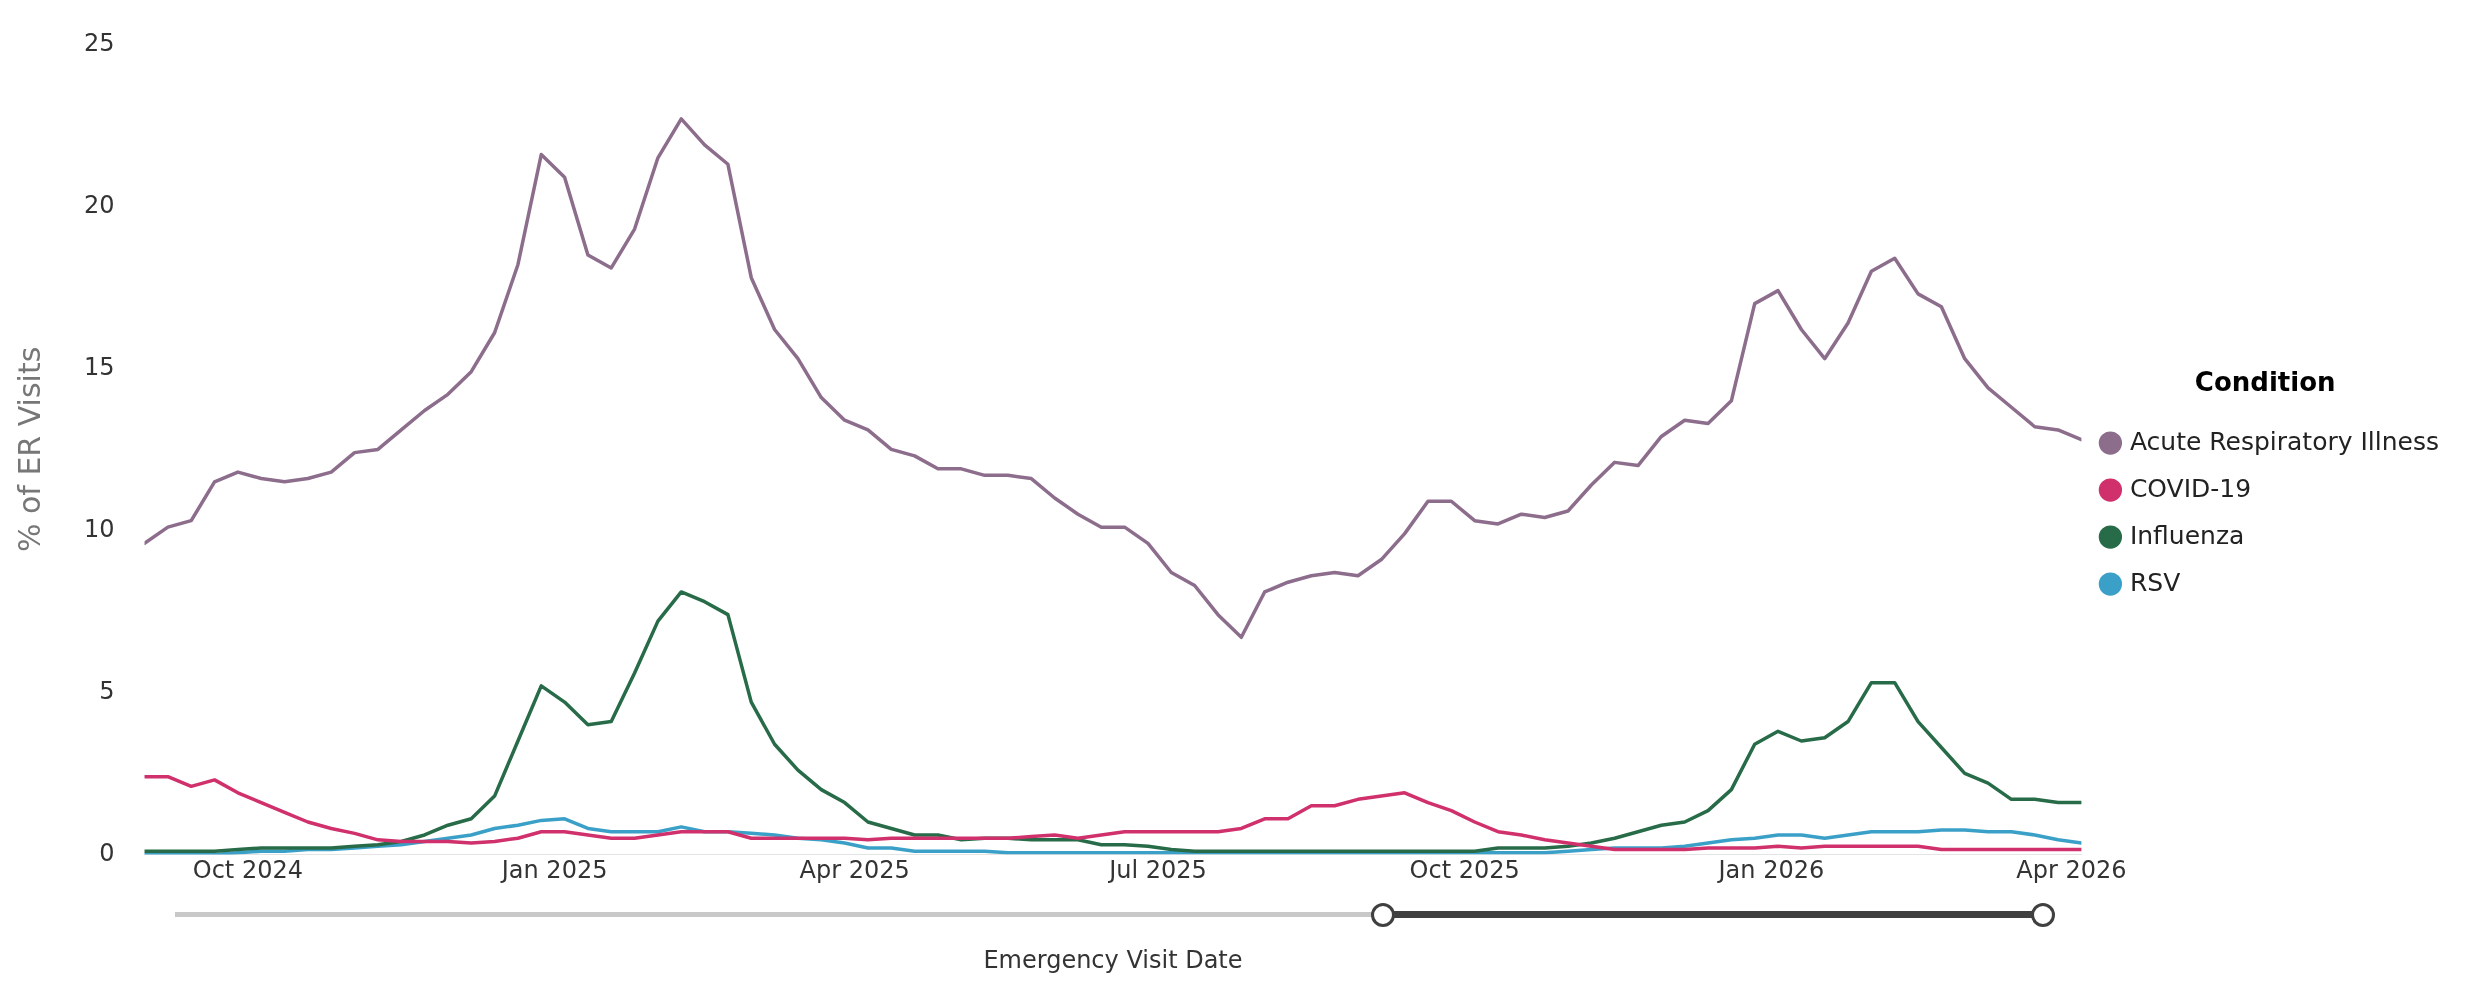  What do you see at coordinates (2071, 870) in the screenshot?
I see `x-tick-label: Apr 2026` at bounding box center [2071, 870].